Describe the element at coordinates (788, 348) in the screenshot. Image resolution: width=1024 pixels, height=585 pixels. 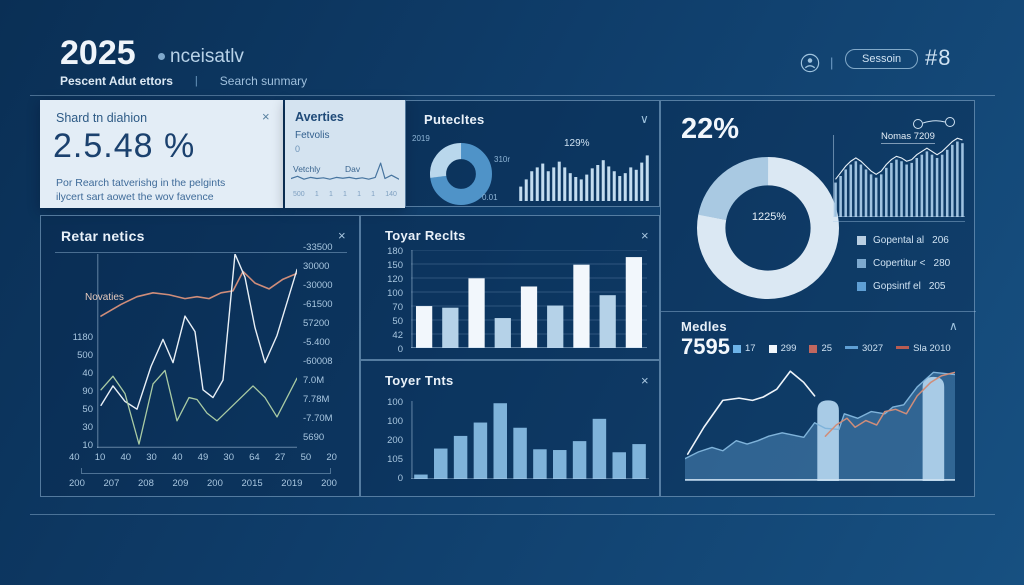
I see `legend-label: 299` at that location.